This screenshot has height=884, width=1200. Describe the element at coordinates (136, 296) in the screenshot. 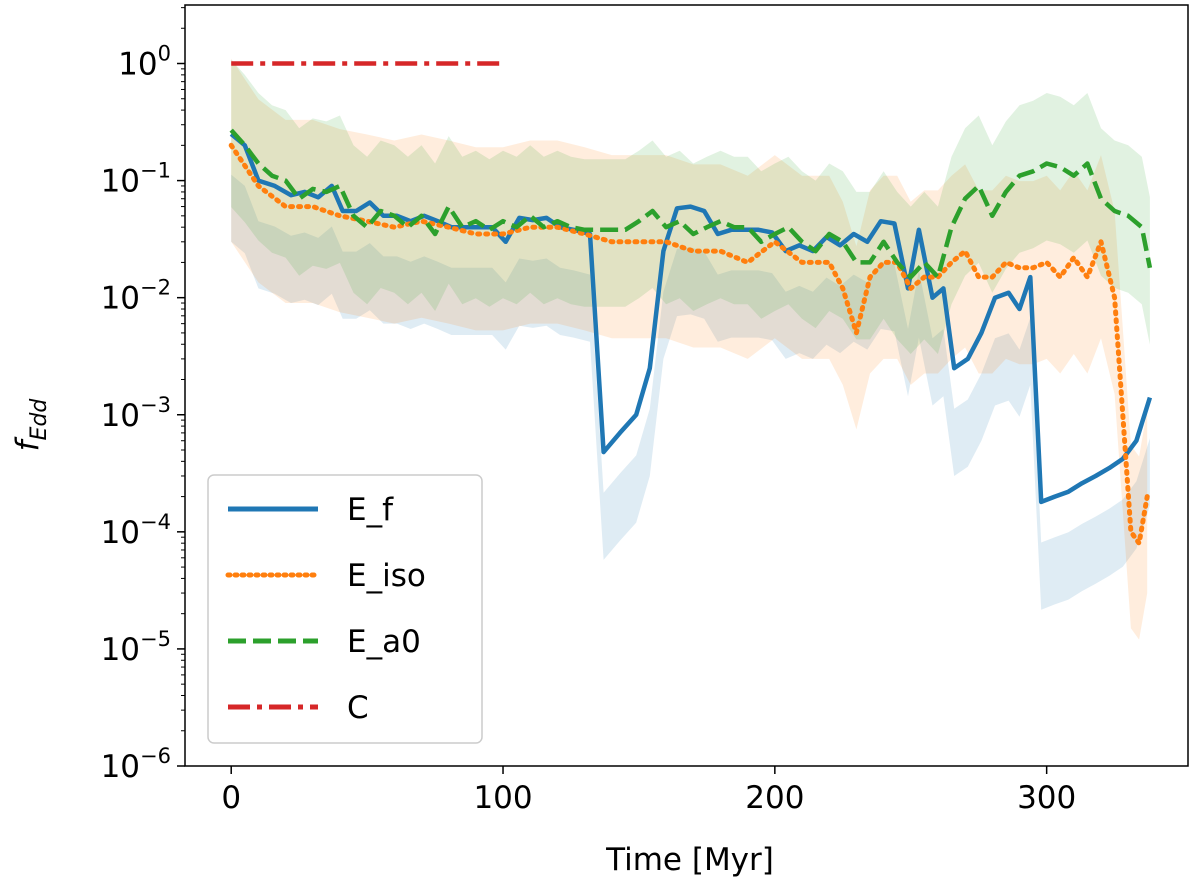

I see `y-tick-label: 10⁻²` at that location.